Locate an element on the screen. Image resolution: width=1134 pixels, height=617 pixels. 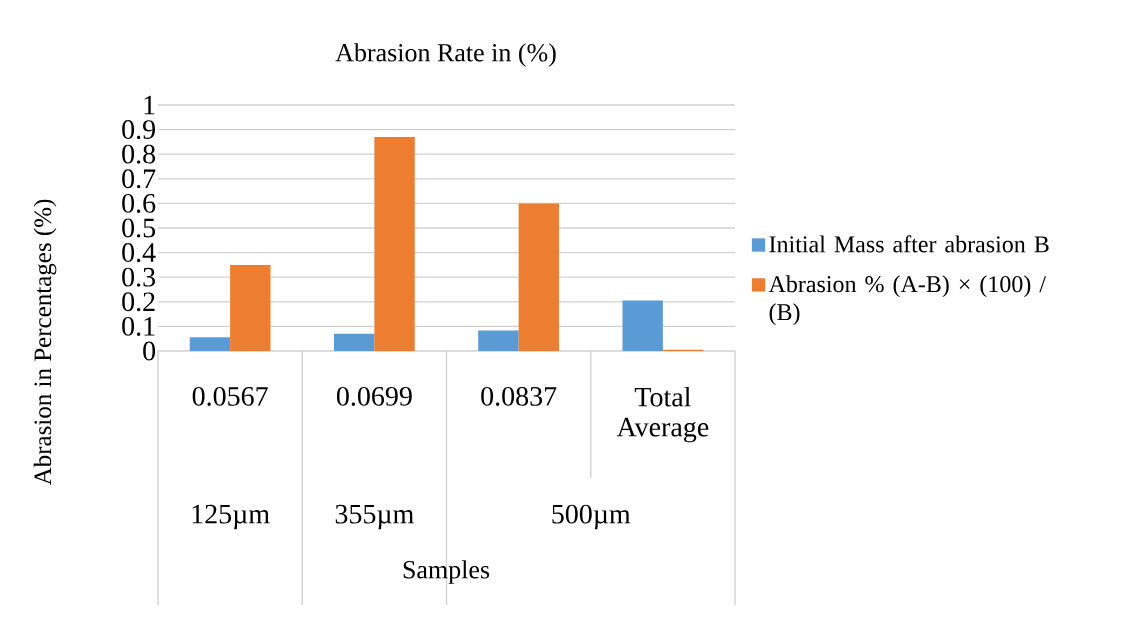
text: 355µm is located at coordinates (374, 517).